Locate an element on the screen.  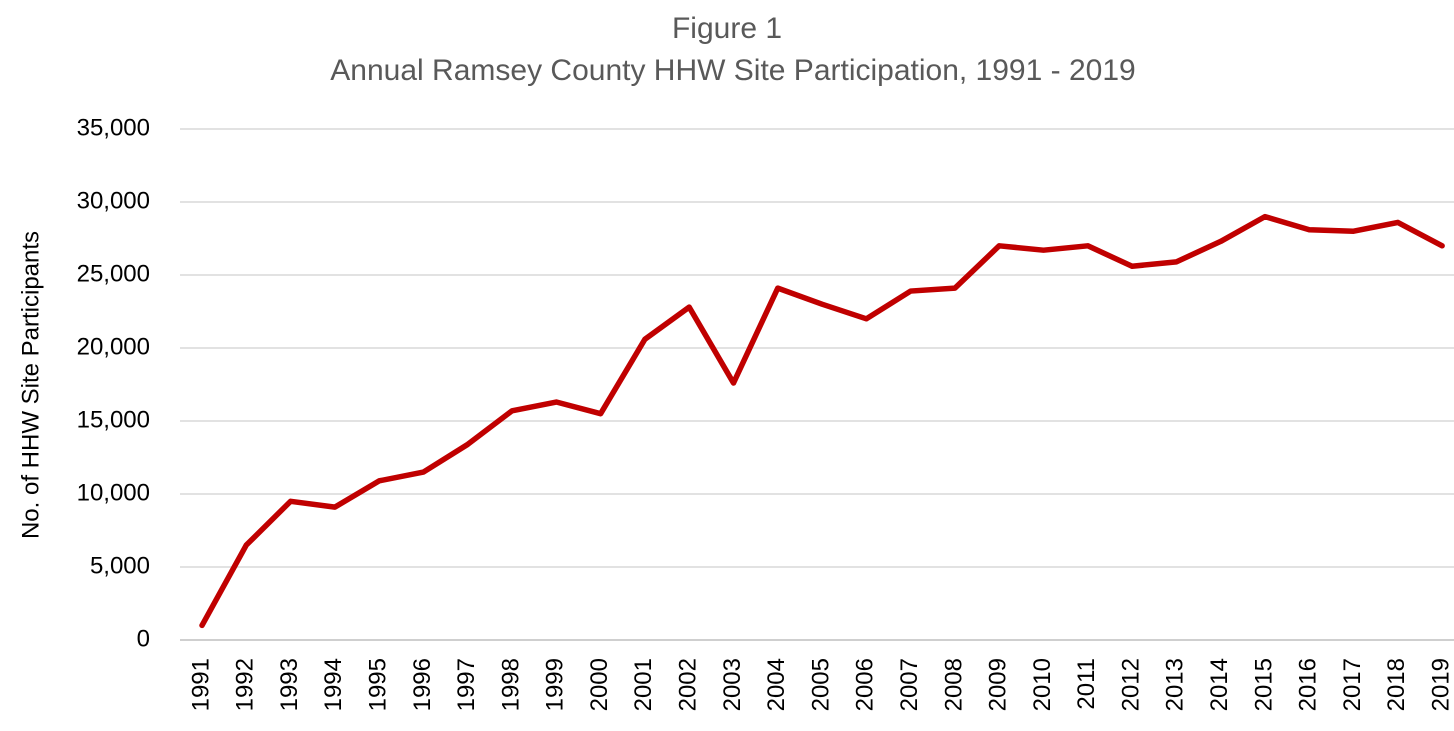
x-tick-label: 2012 is located at coordinates (1130, 684).